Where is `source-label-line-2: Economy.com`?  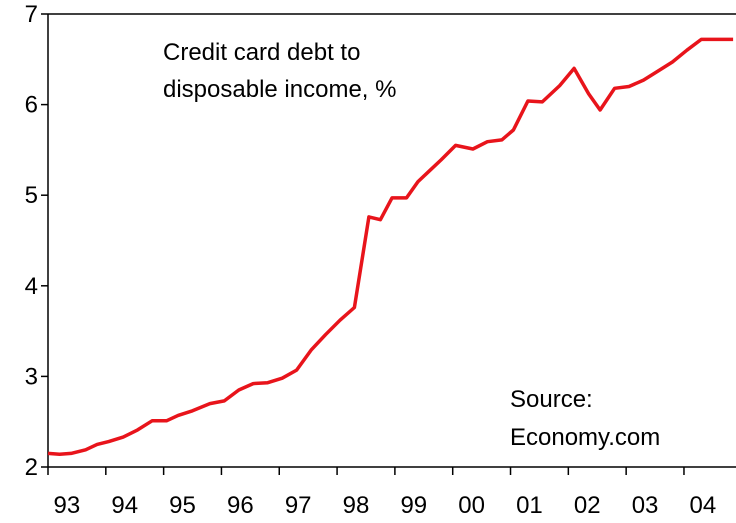
source-label-line-2: Economy.com is located at coordinates (585, 437).